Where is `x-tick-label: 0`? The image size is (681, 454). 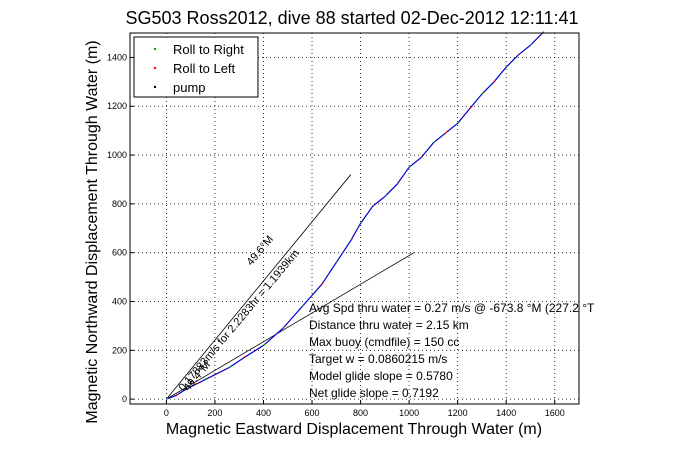 x-tick-label: 0 is located at coordinates (166, 413).